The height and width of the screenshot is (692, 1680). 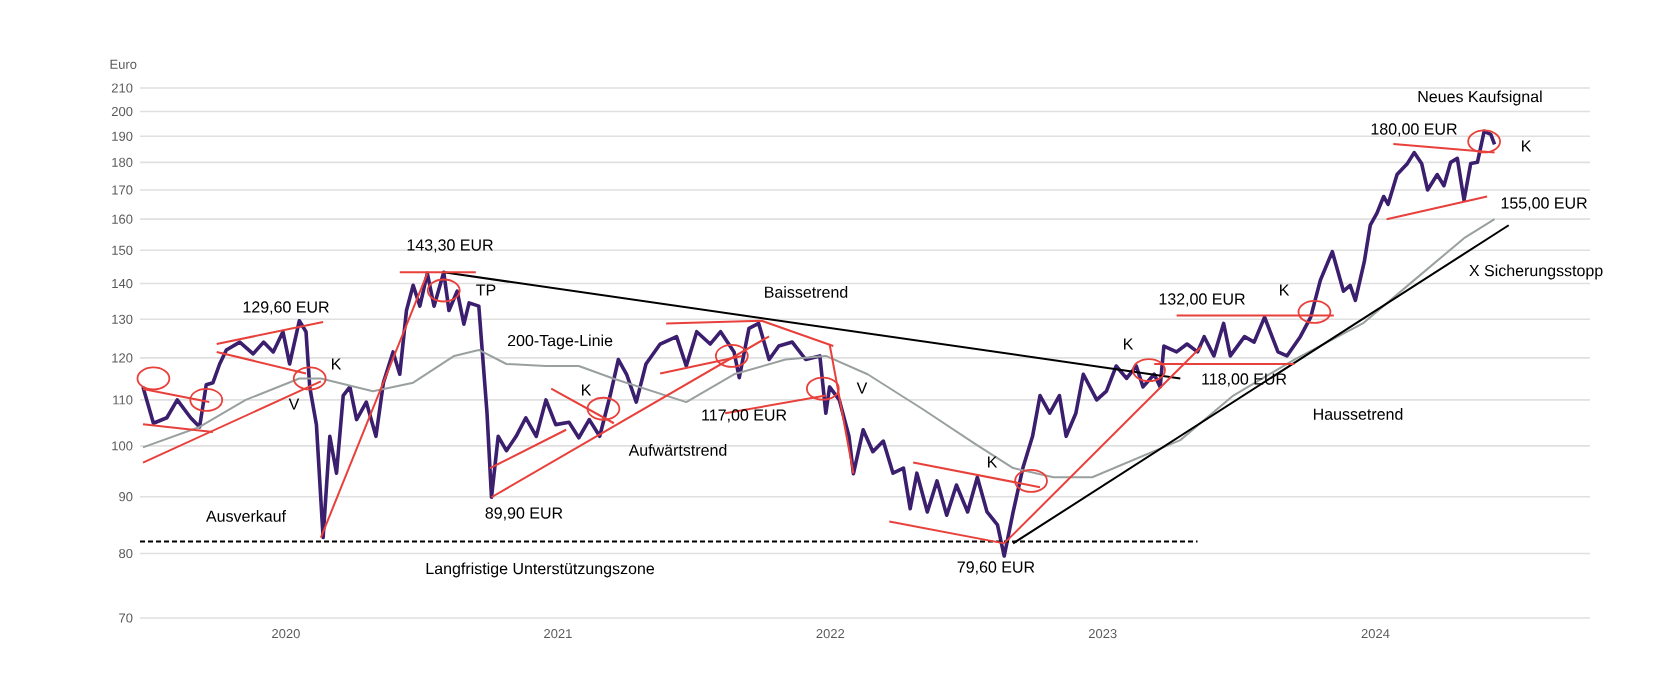 I want to click on annotation: 117,00 EUR, so click(x=744, y=416).